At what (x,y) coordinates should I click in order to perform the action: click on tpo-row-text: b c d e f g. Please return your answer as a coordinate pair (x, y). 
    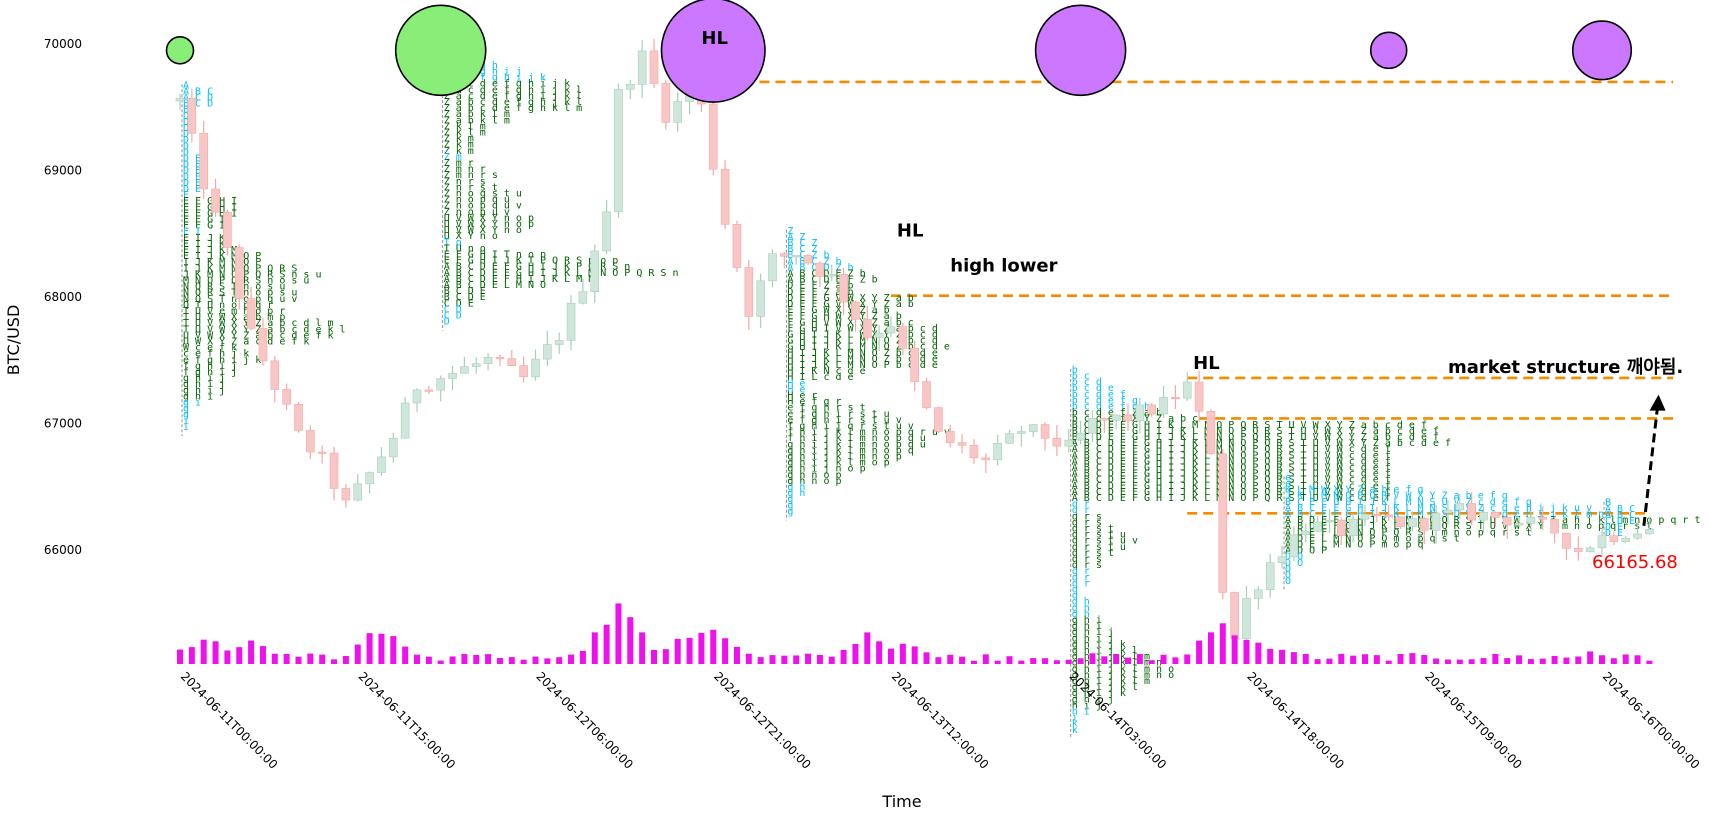
    Looking at the image, I should click on (1105, 400).